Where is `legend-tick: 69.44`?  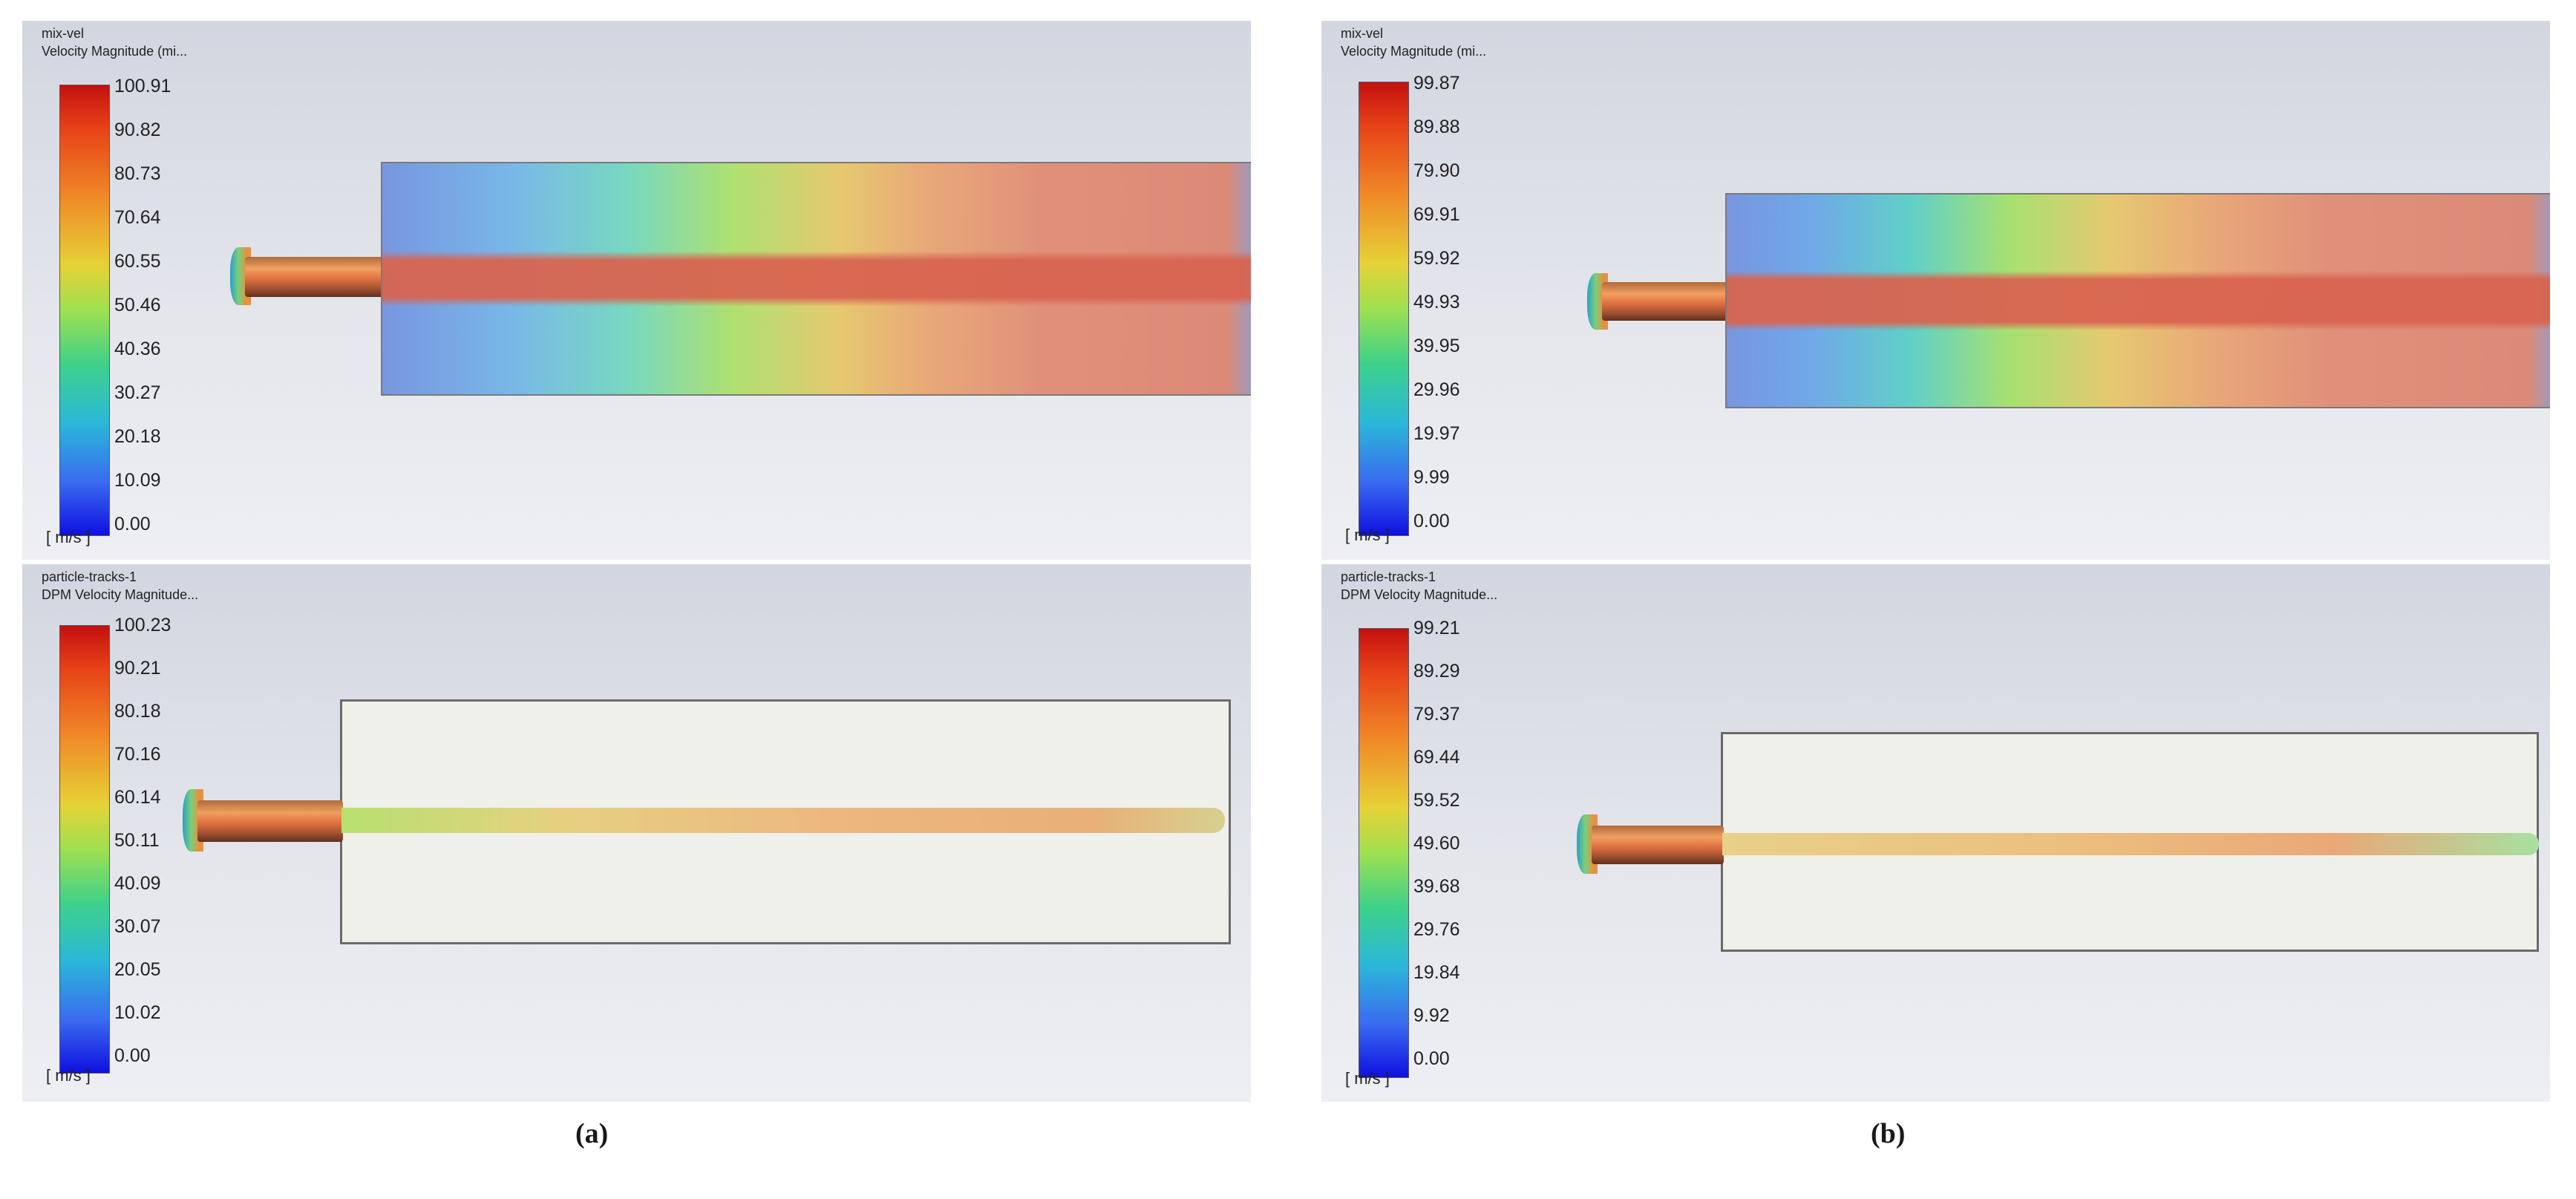 legend-tick: 69.44 is located at coordinates (1436, 757).